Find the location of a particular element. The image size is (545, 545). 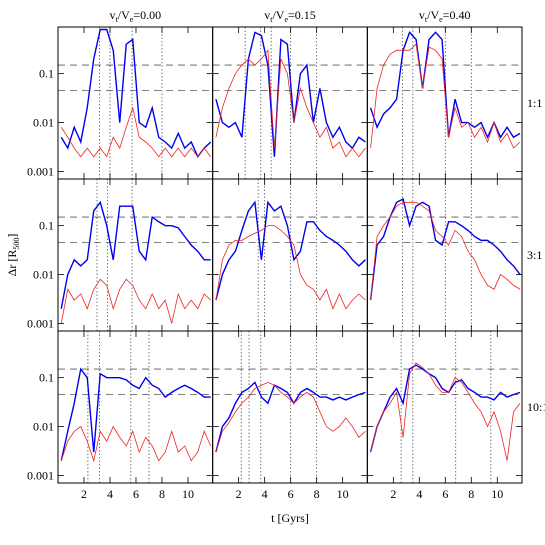

column-title: vt/Ve=0.00 is located at coordinates (136, 16).